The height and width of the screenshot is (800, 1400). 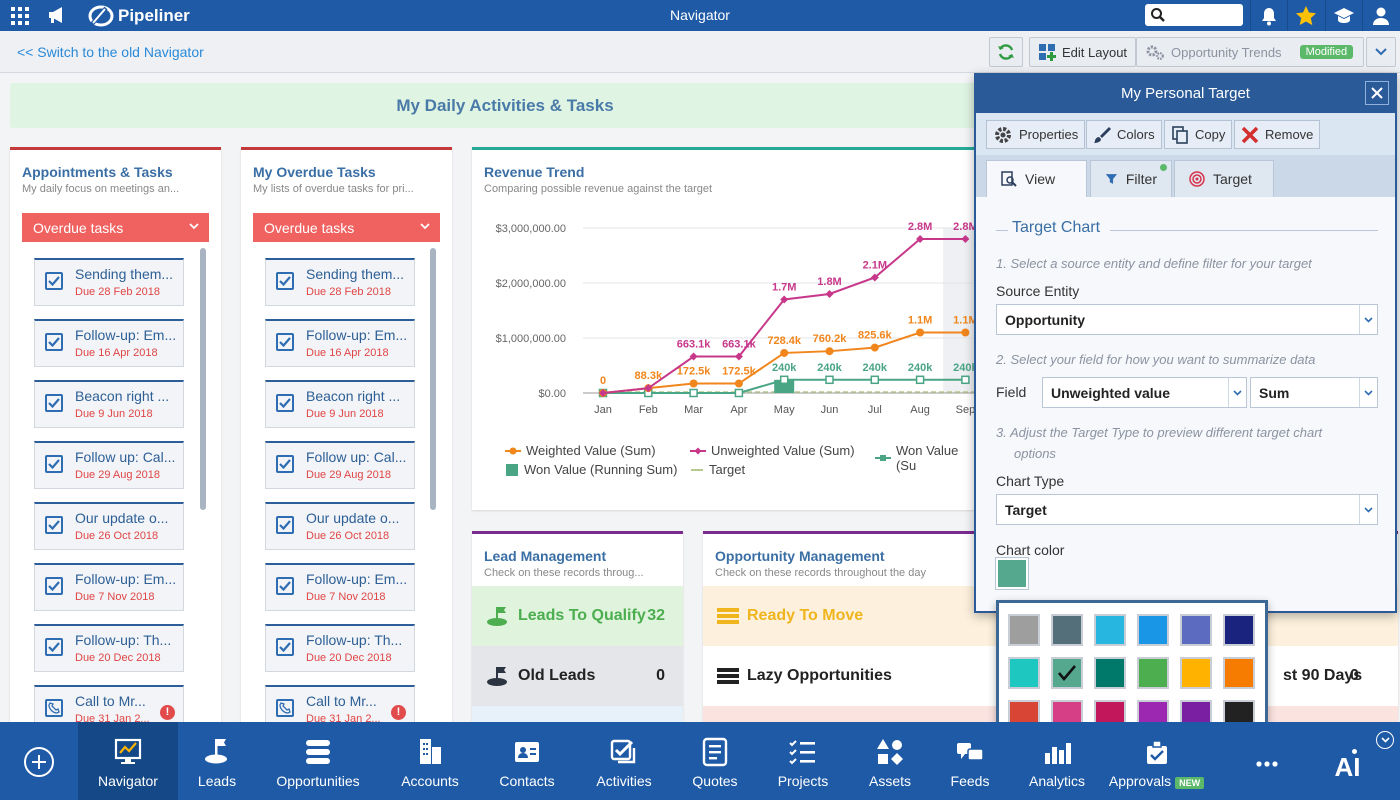 I want to click on legend-item-weighted: Weighted Value (Sum), so click(x=580, y=450).